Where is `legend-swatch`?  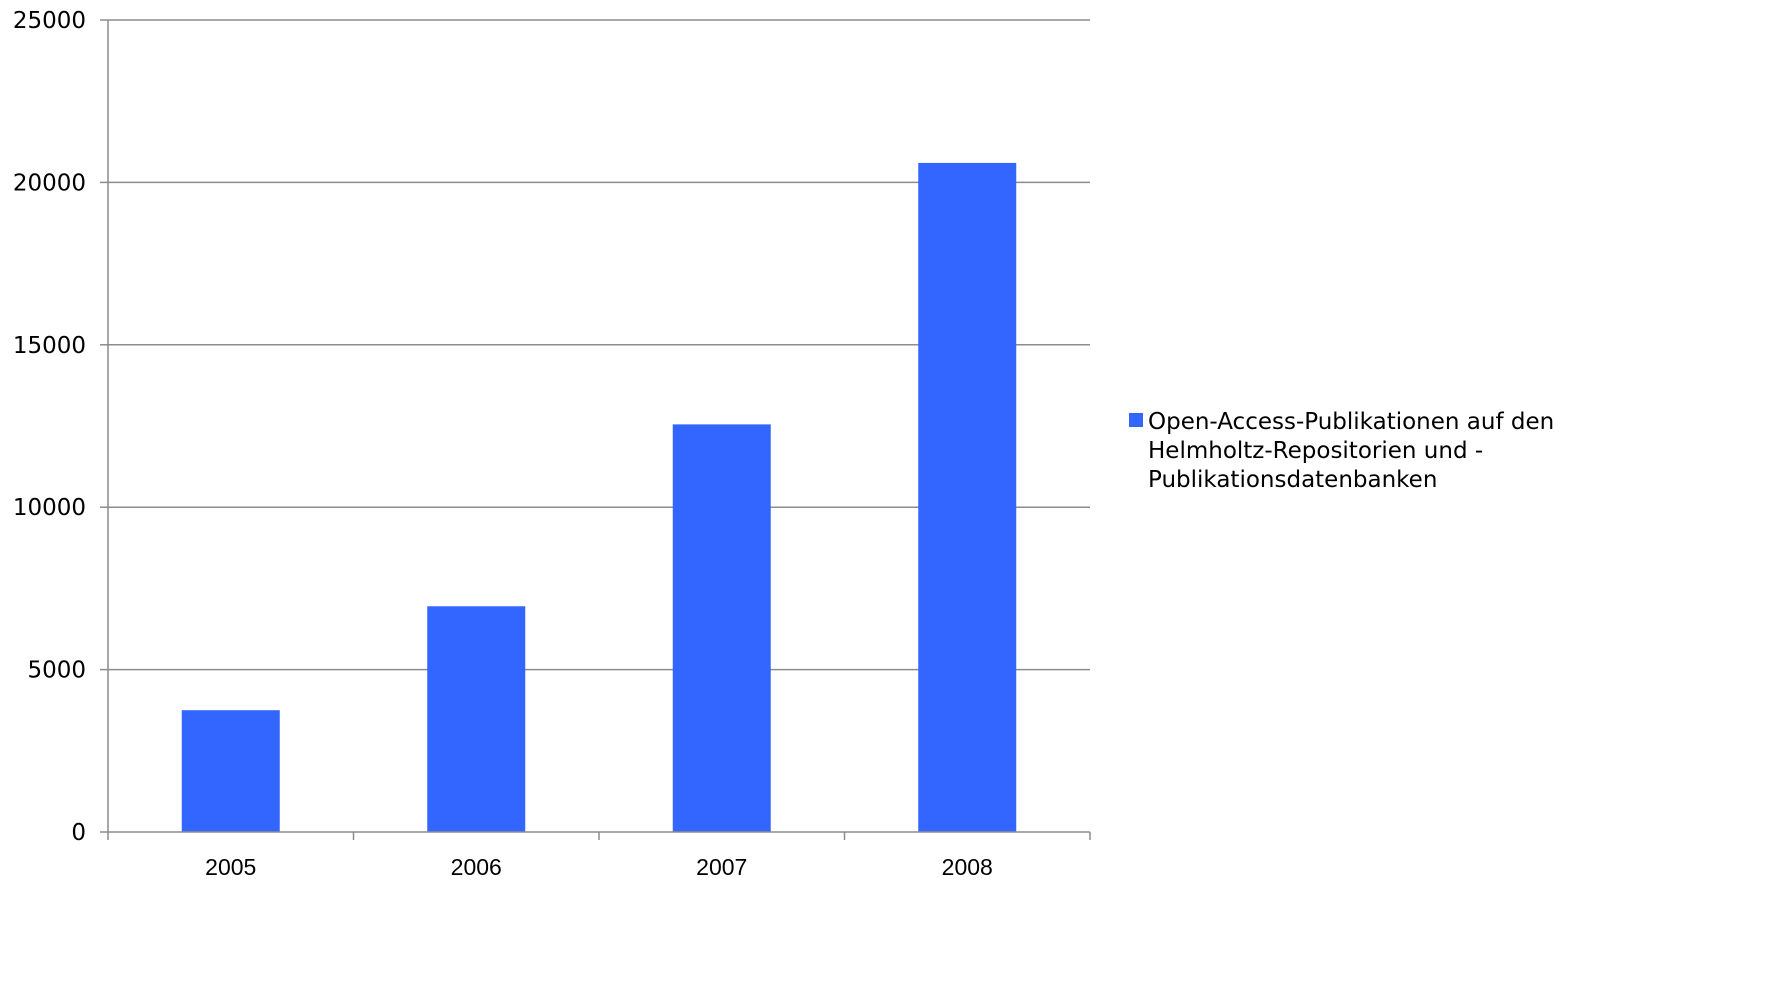 legend-swatch is located at coordinates (1136, 420).